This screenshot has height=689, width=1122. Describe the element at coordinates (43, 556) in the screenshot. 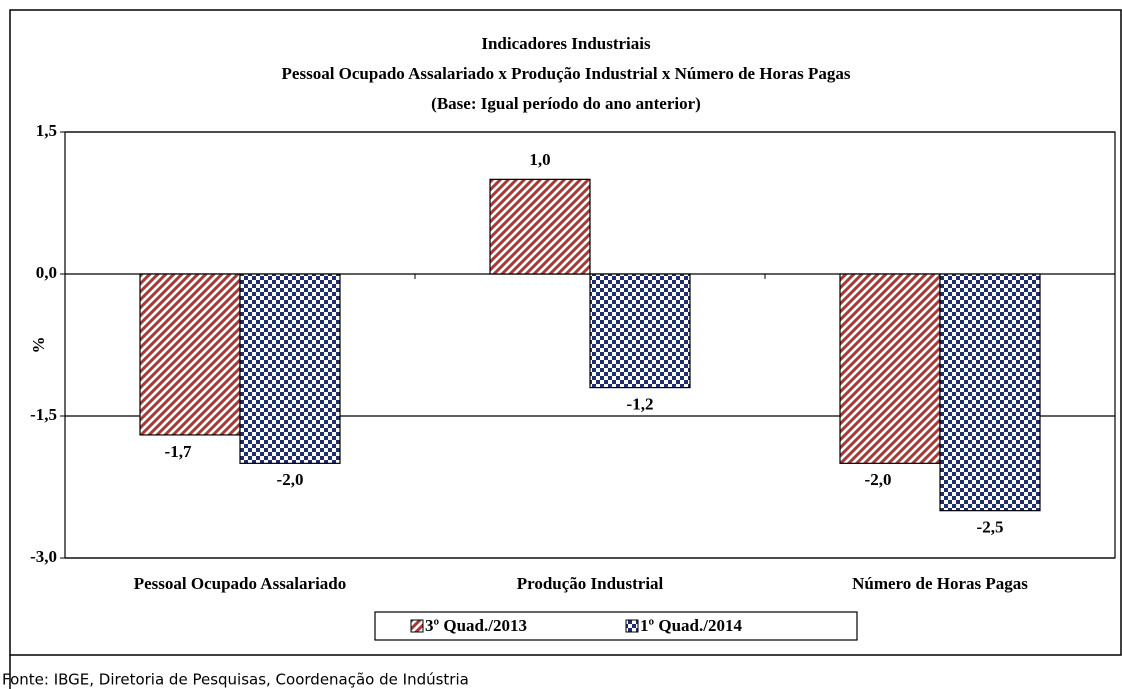

I see `y-tick-label: -3,0` at that location.